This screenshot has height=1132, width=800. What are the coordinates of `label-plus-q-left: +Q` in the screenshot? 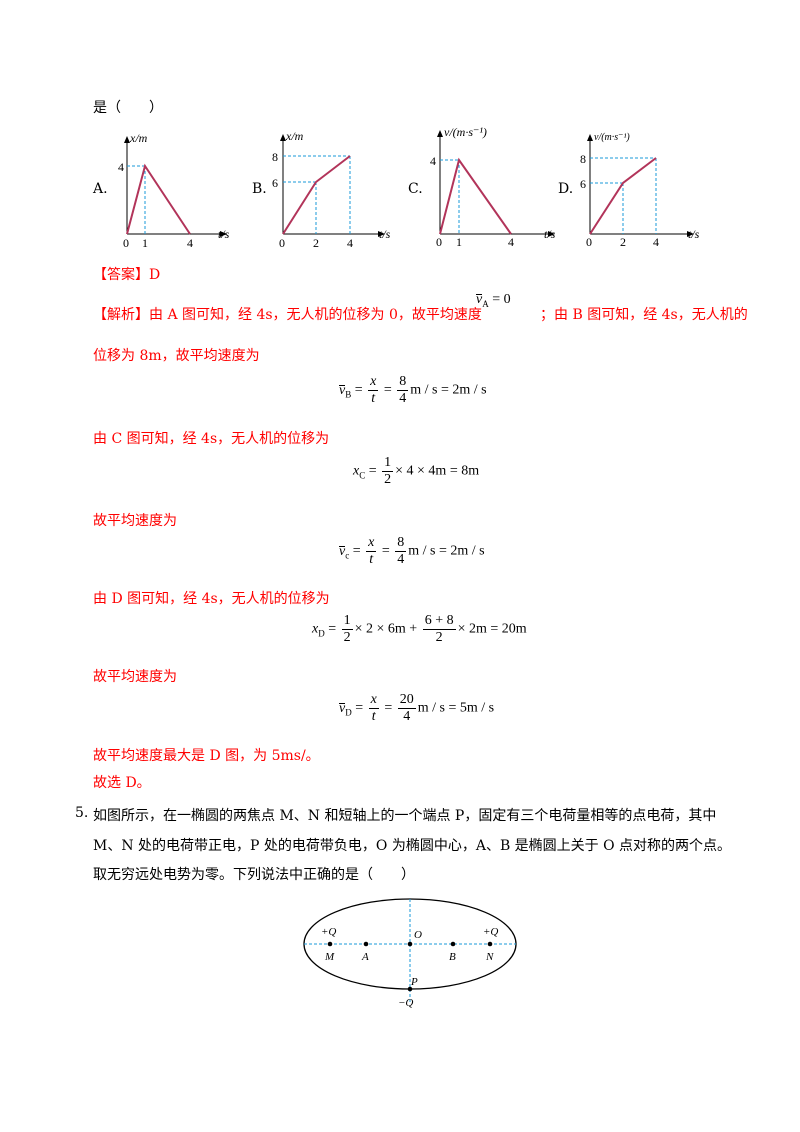 It's located at (328, 932).